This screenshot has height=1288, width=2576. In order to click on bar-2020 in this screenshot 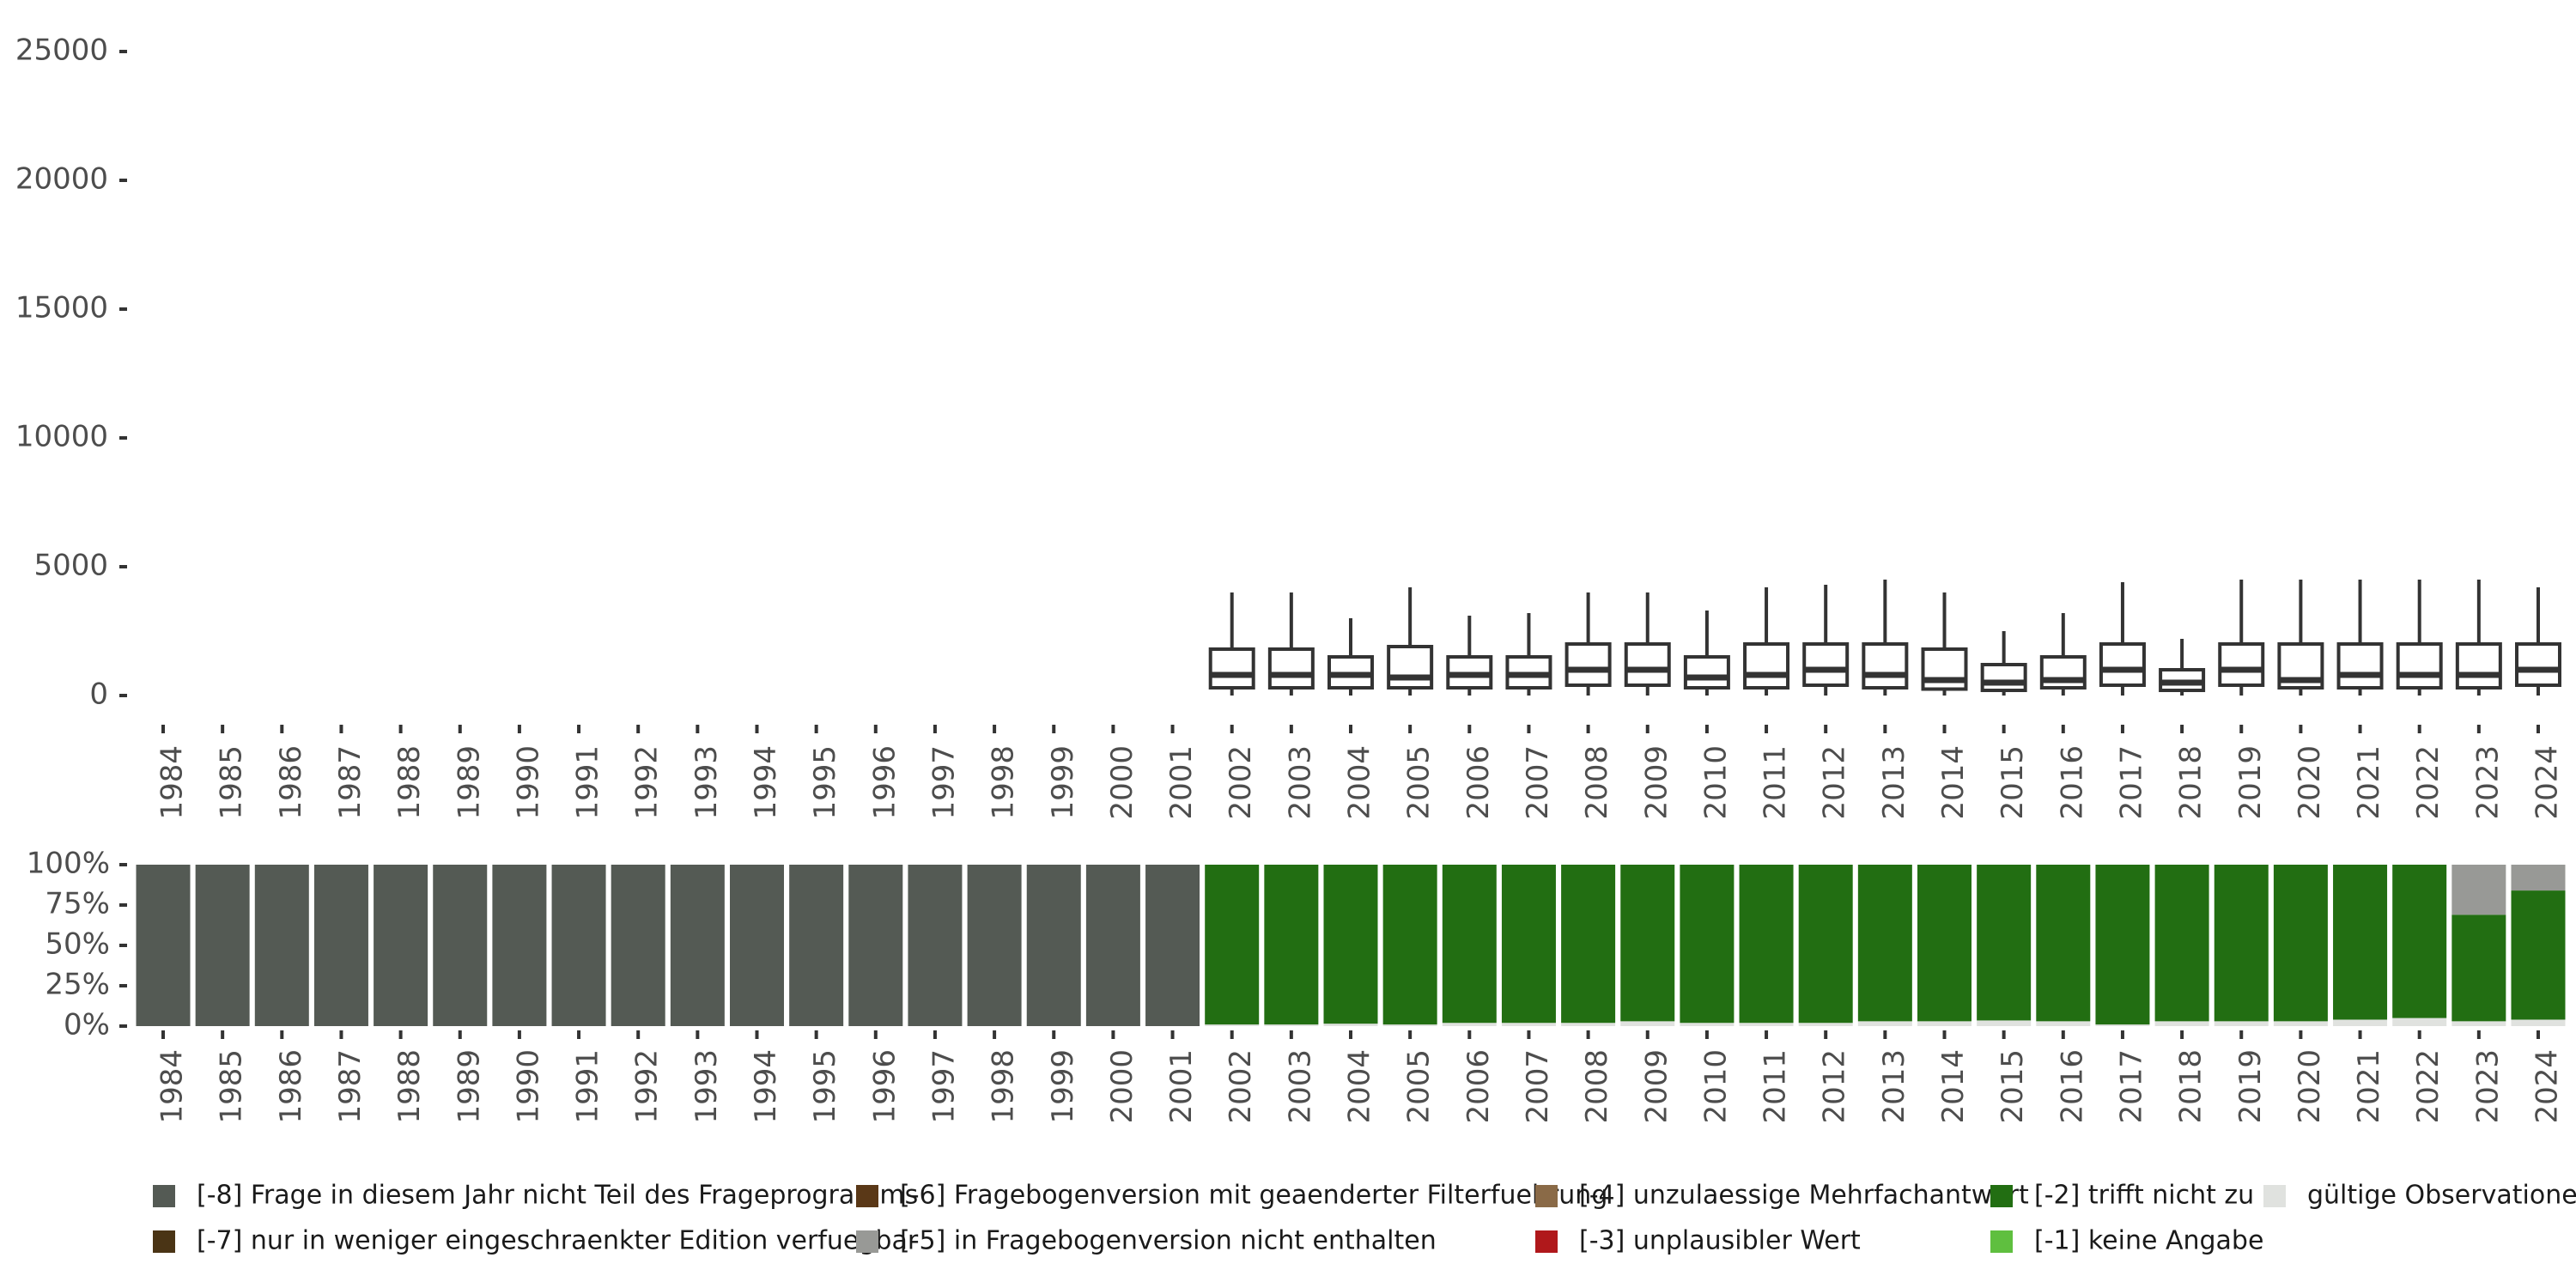, I will do `click(2301, 946)`.